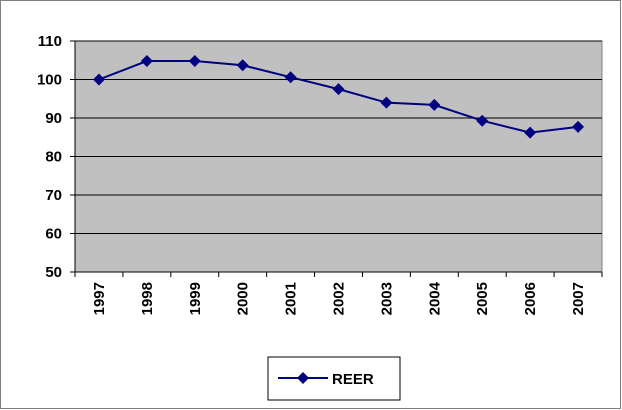 The width and height of the screenshot is (622, 410). Describe the element at coordinates (434, 298) in the screenshot. I see `x-tick-label: 2004` at that location.